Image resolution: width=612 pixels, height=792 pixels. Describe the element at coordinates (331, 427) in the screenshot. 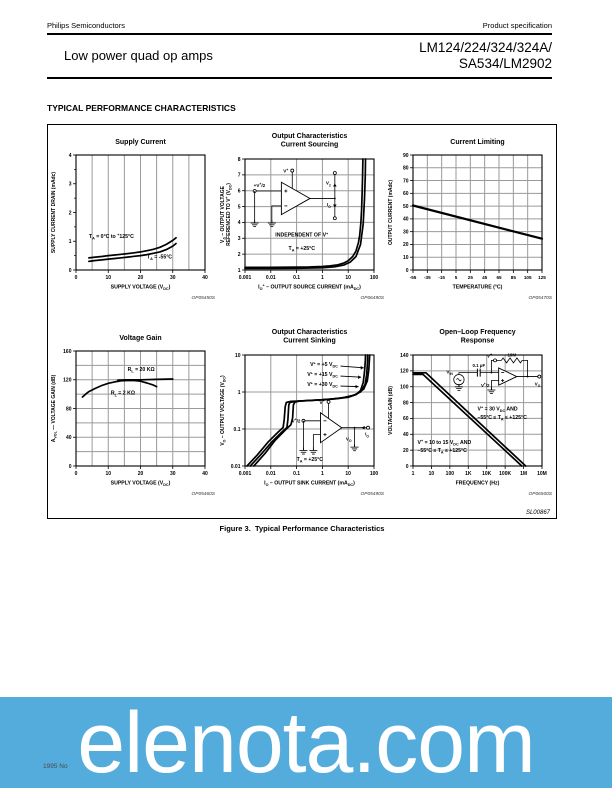

I see `opamp-sinking-schematic: V+ V+/2 IO VO` at that location.